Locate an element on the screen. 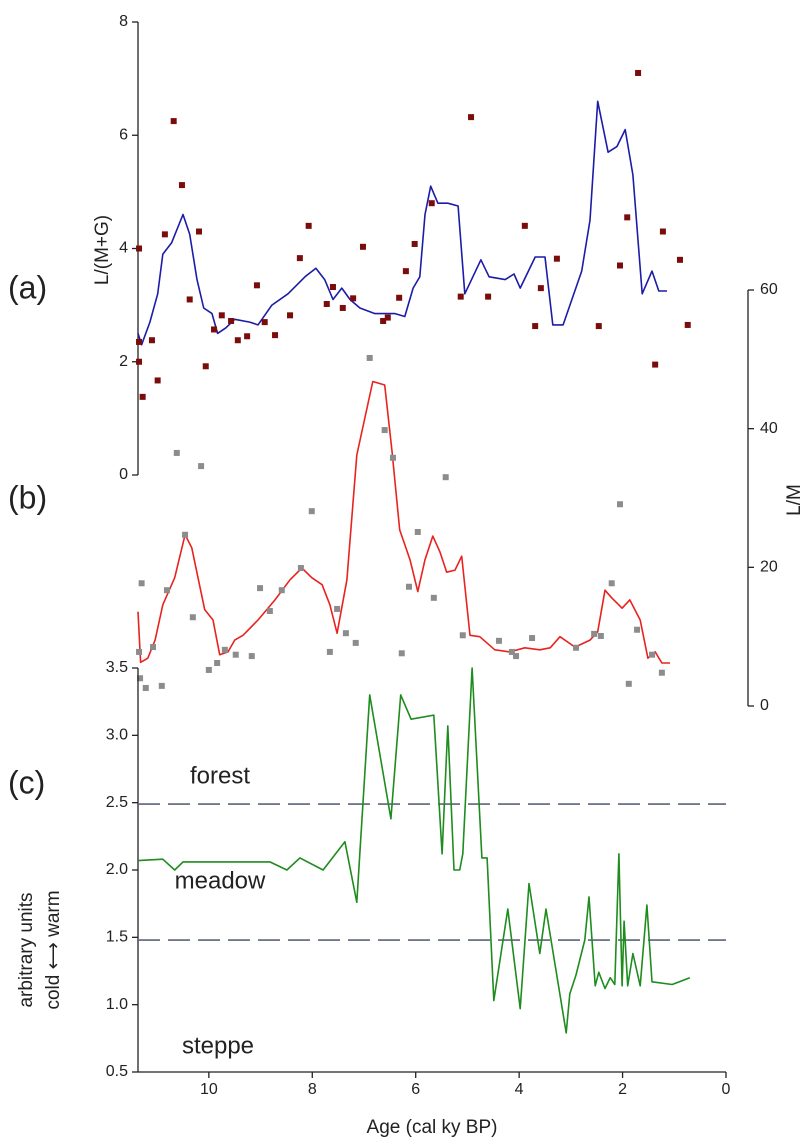 The width and height of the screenshot is (808, 1144). x-tick-label: 8 is located at coordinates (312, 1089).